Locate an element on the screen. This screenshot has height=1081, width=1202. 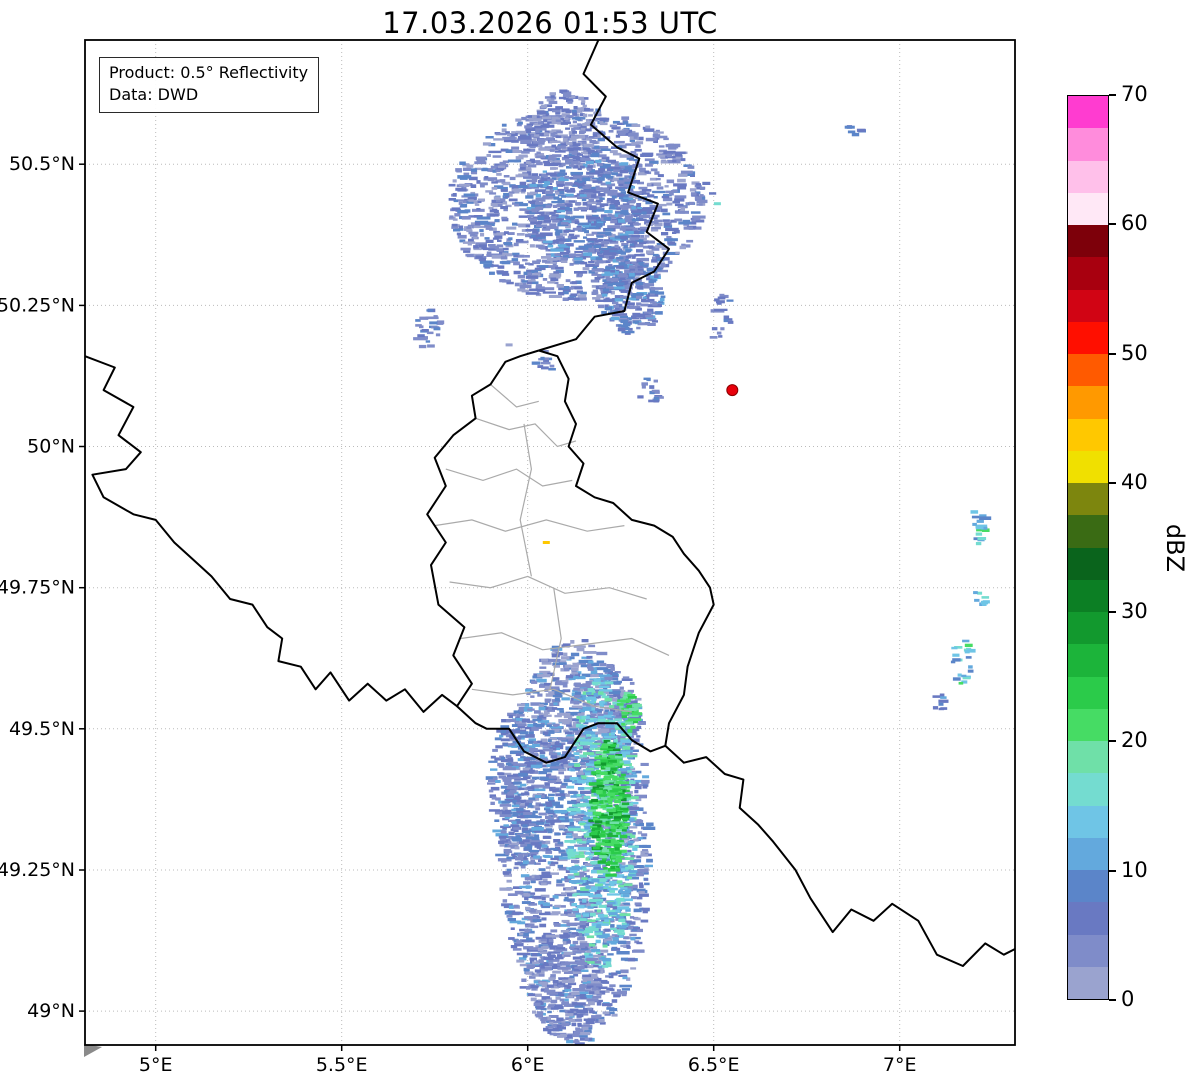
colorbar-tick-label: 10 is located at coordinates (1134, 869).